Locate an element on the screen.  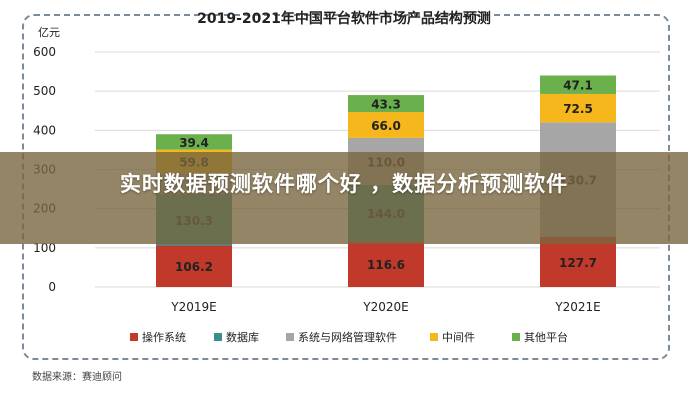
legend-label: 中间件 is located at coordinates (458, 337).